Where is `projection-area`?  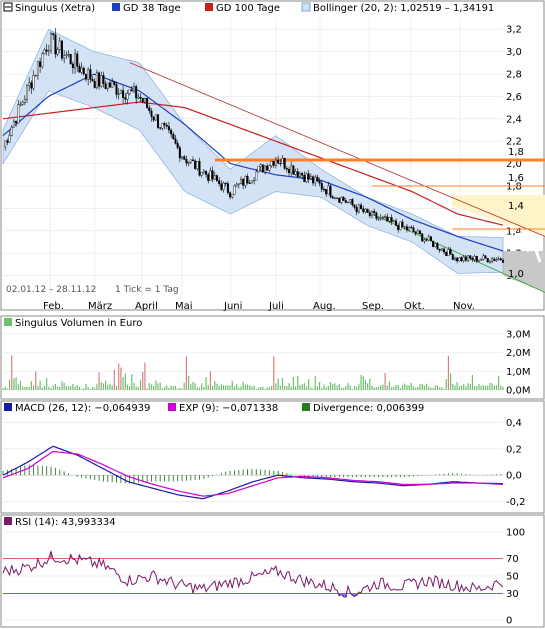 projection-area is located at coordinates (524, 271).